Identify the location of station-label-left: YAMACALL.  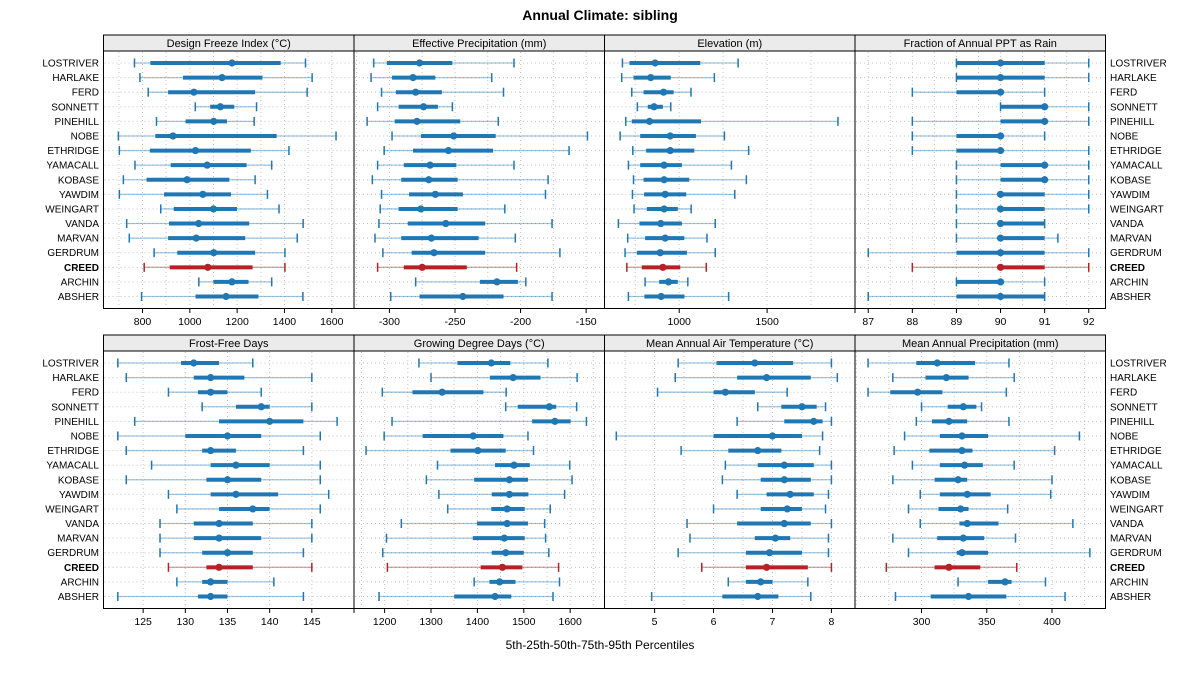
(72, 466).